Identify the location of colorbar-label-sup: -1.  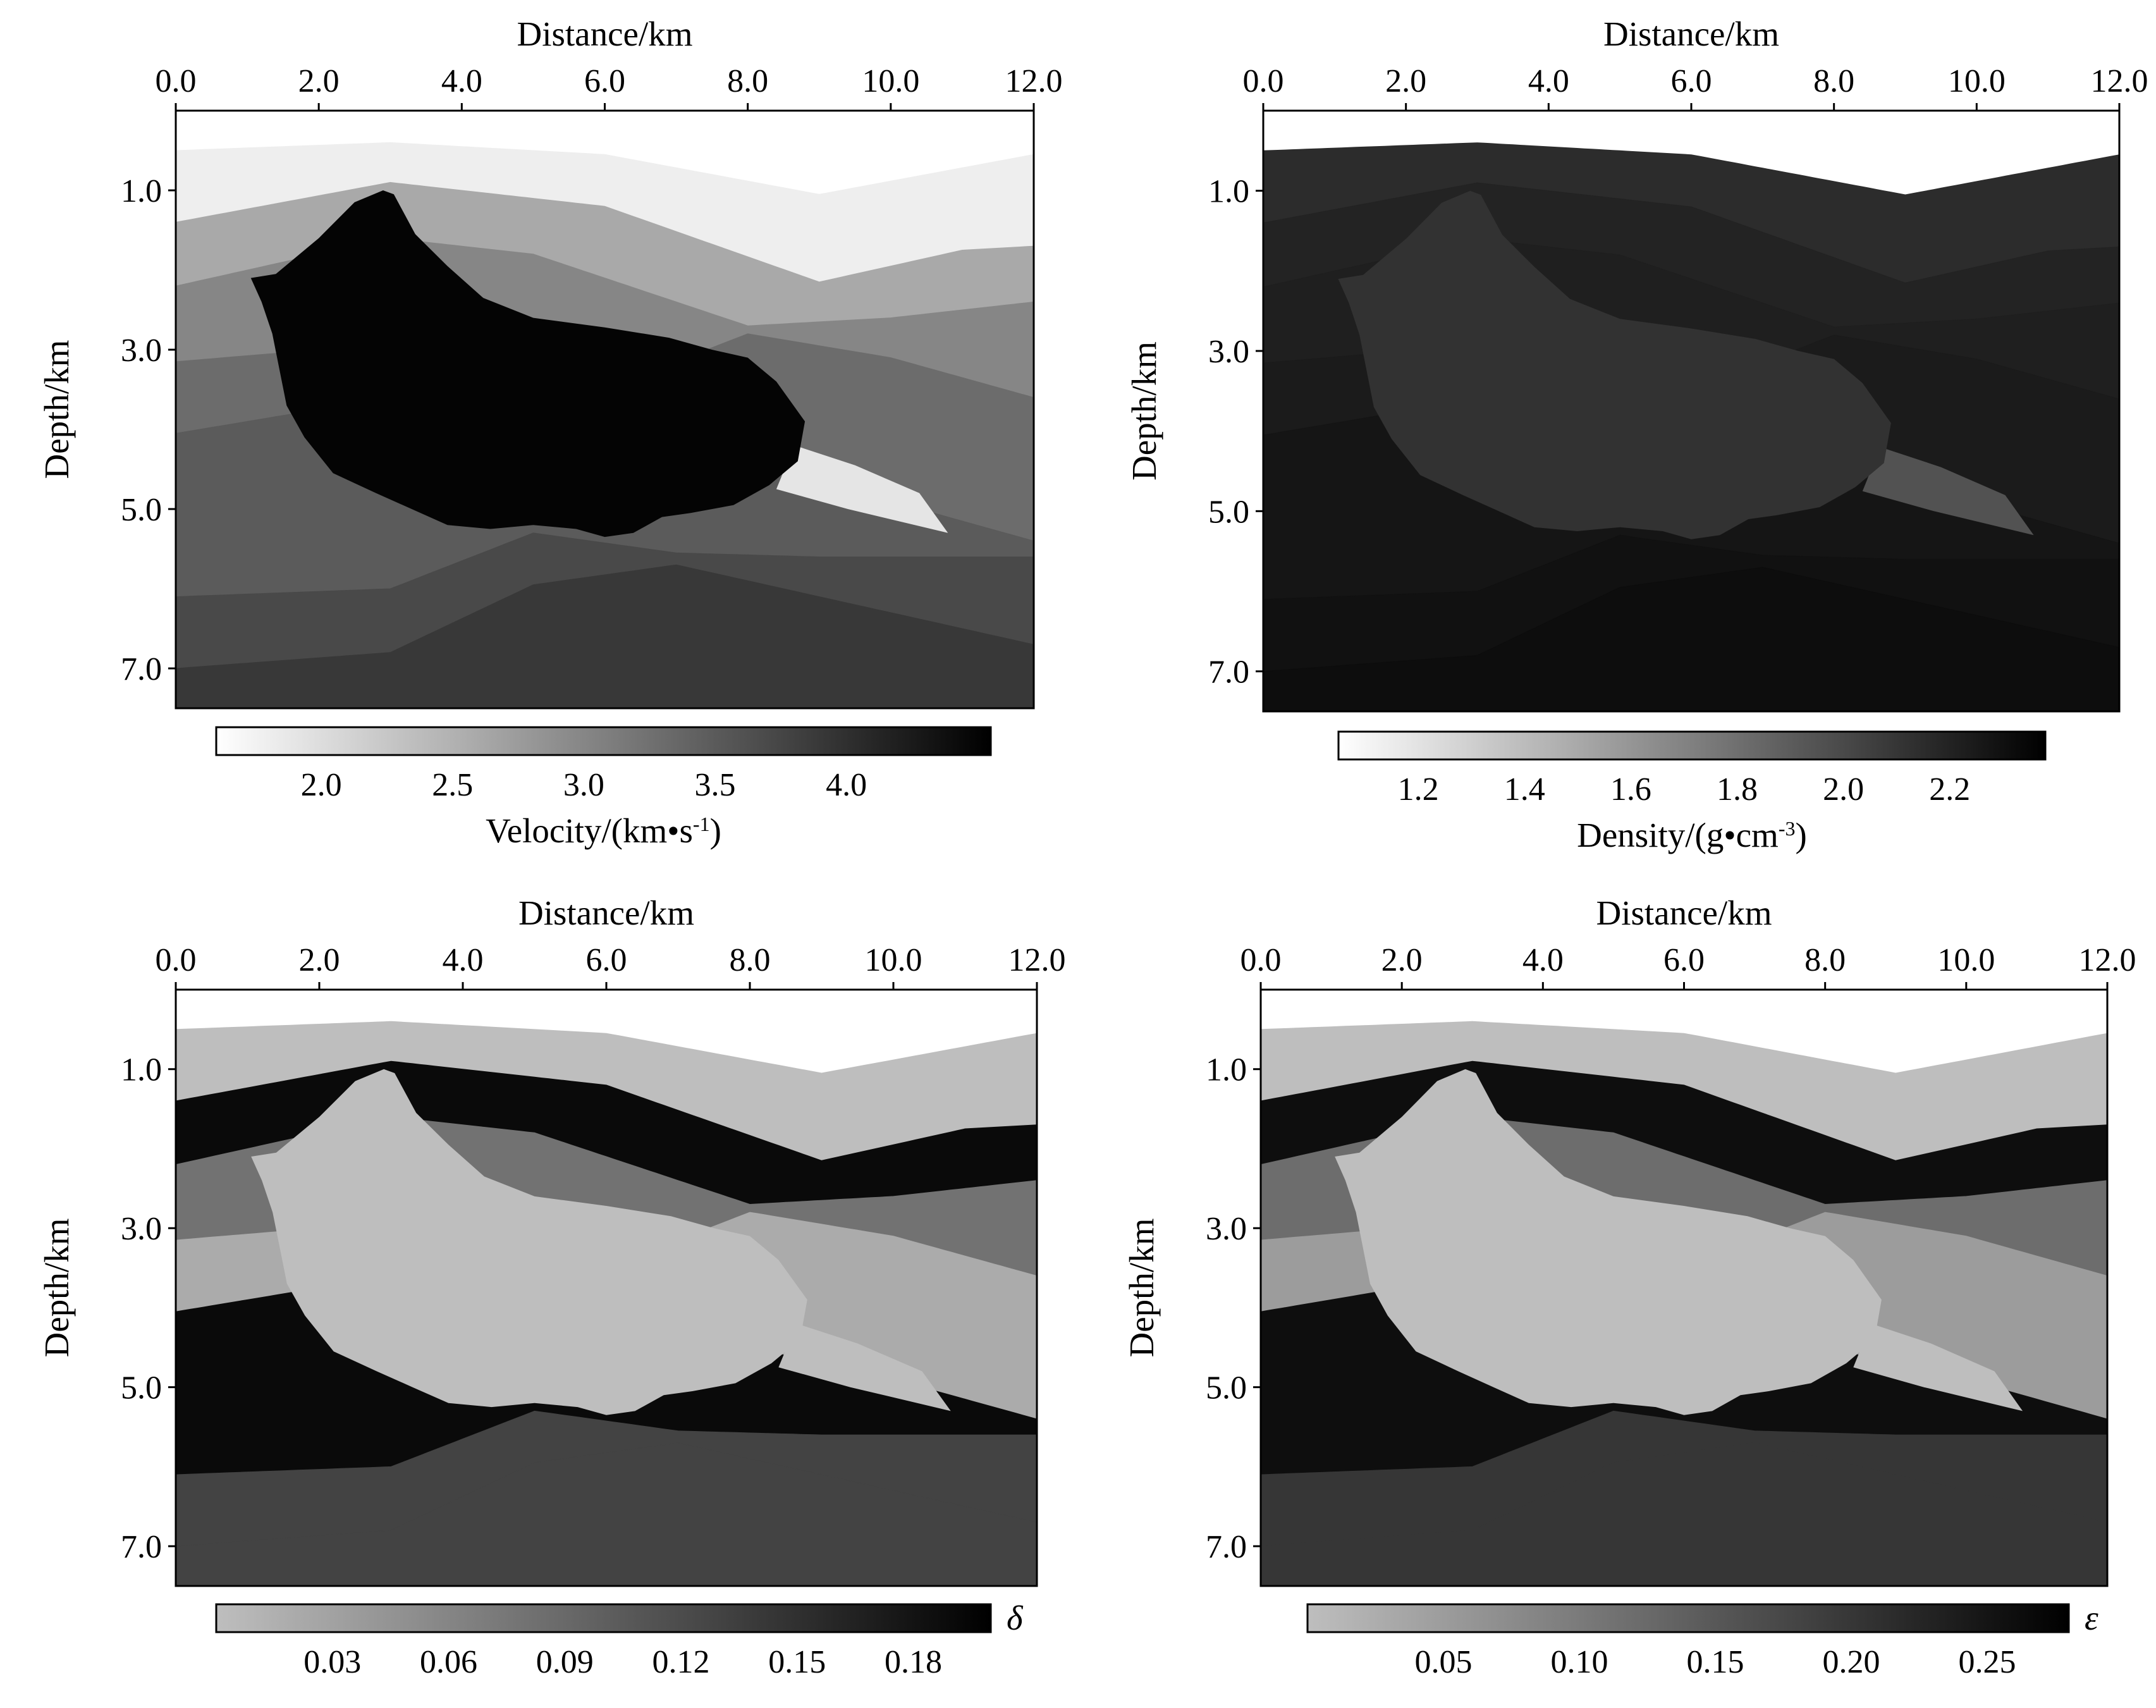
(701, 824).